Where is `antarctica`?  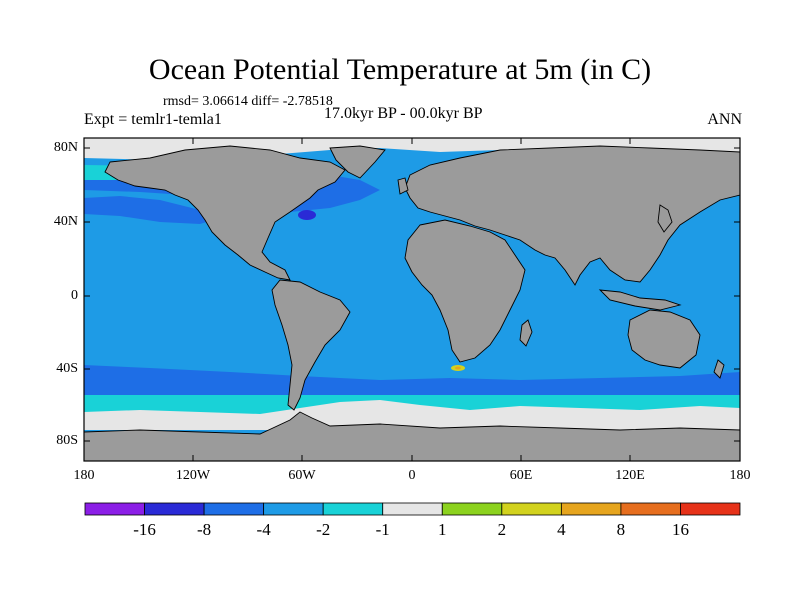 antarctica is located at coordinates (412, 436).